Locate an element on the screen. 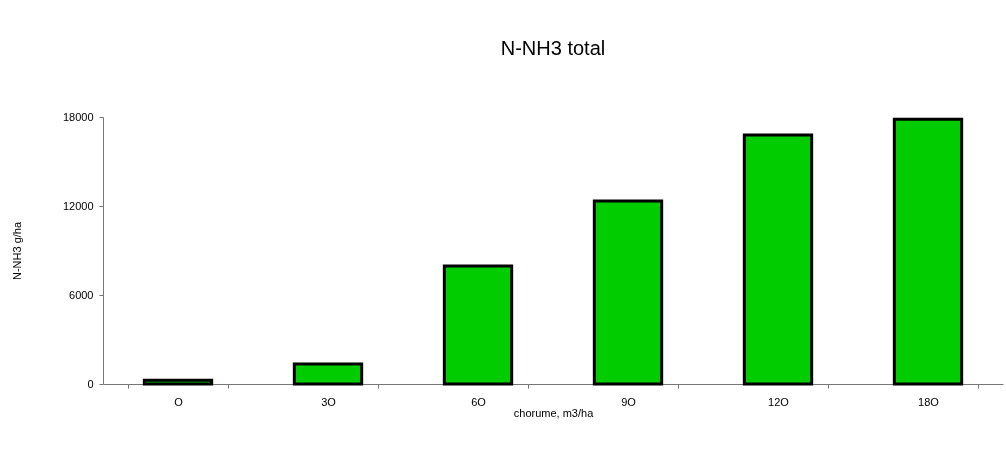 Image resolution: width=1006 pixels, height=453 pixels. y-tick-label: 0 is located at coordinates (90, 383).